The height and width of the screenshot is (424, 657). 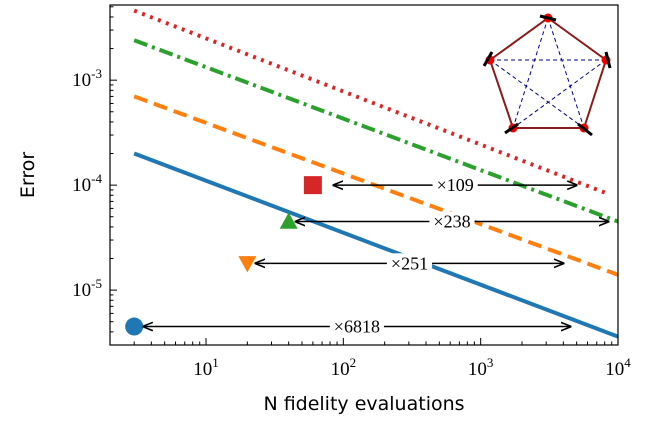 I want to click on y-axis-label: Error, so click(x=28, y=175).